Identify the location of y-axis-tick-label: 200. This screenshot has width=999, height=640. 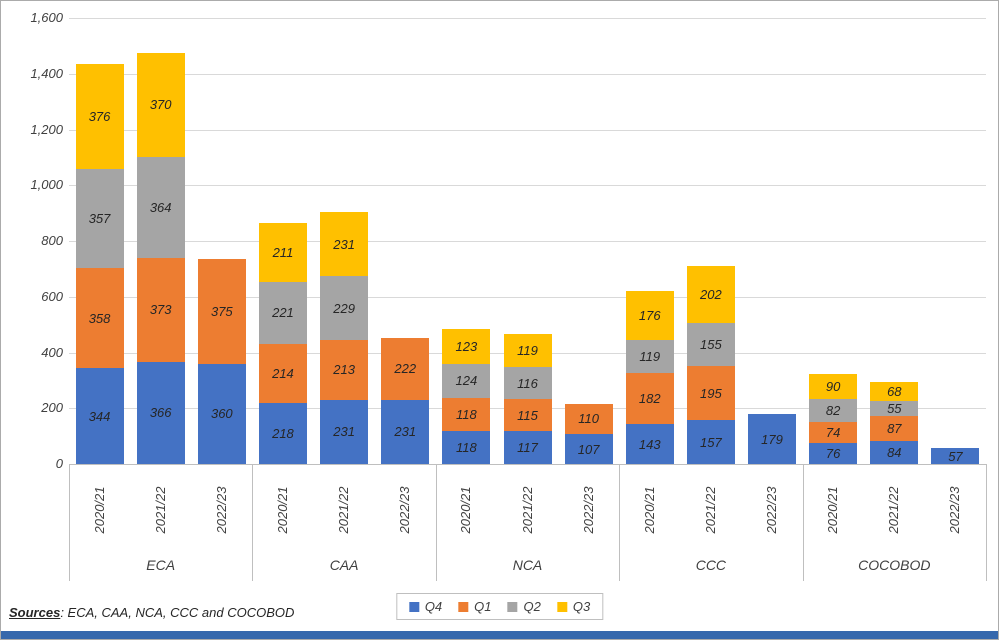
(52, 408).